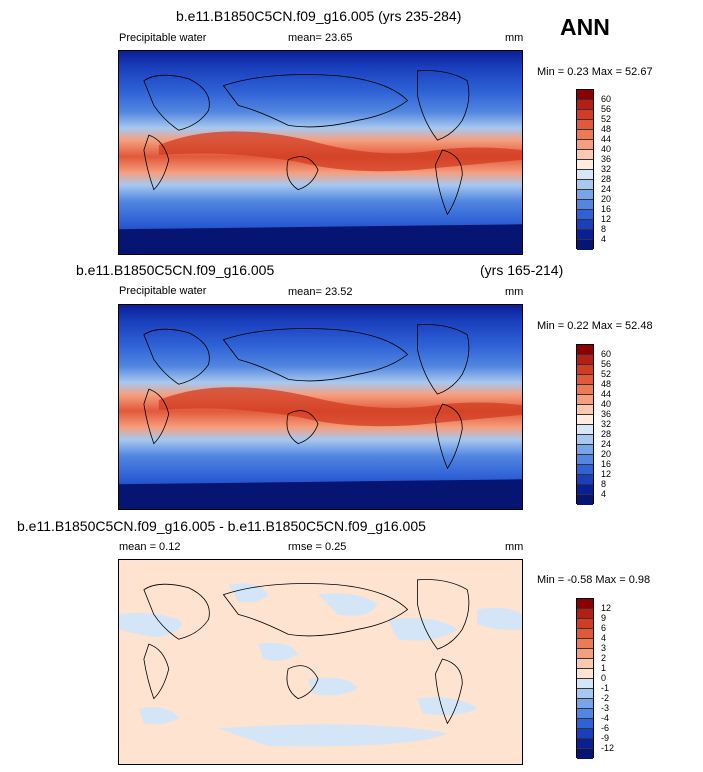 The height and width of the screenshot is (772, 703). Describe the element at coordinates (595, 72) in the screenshot. I see `panel1-minmax: Min = 0.23 Max = 52.67` at that location.